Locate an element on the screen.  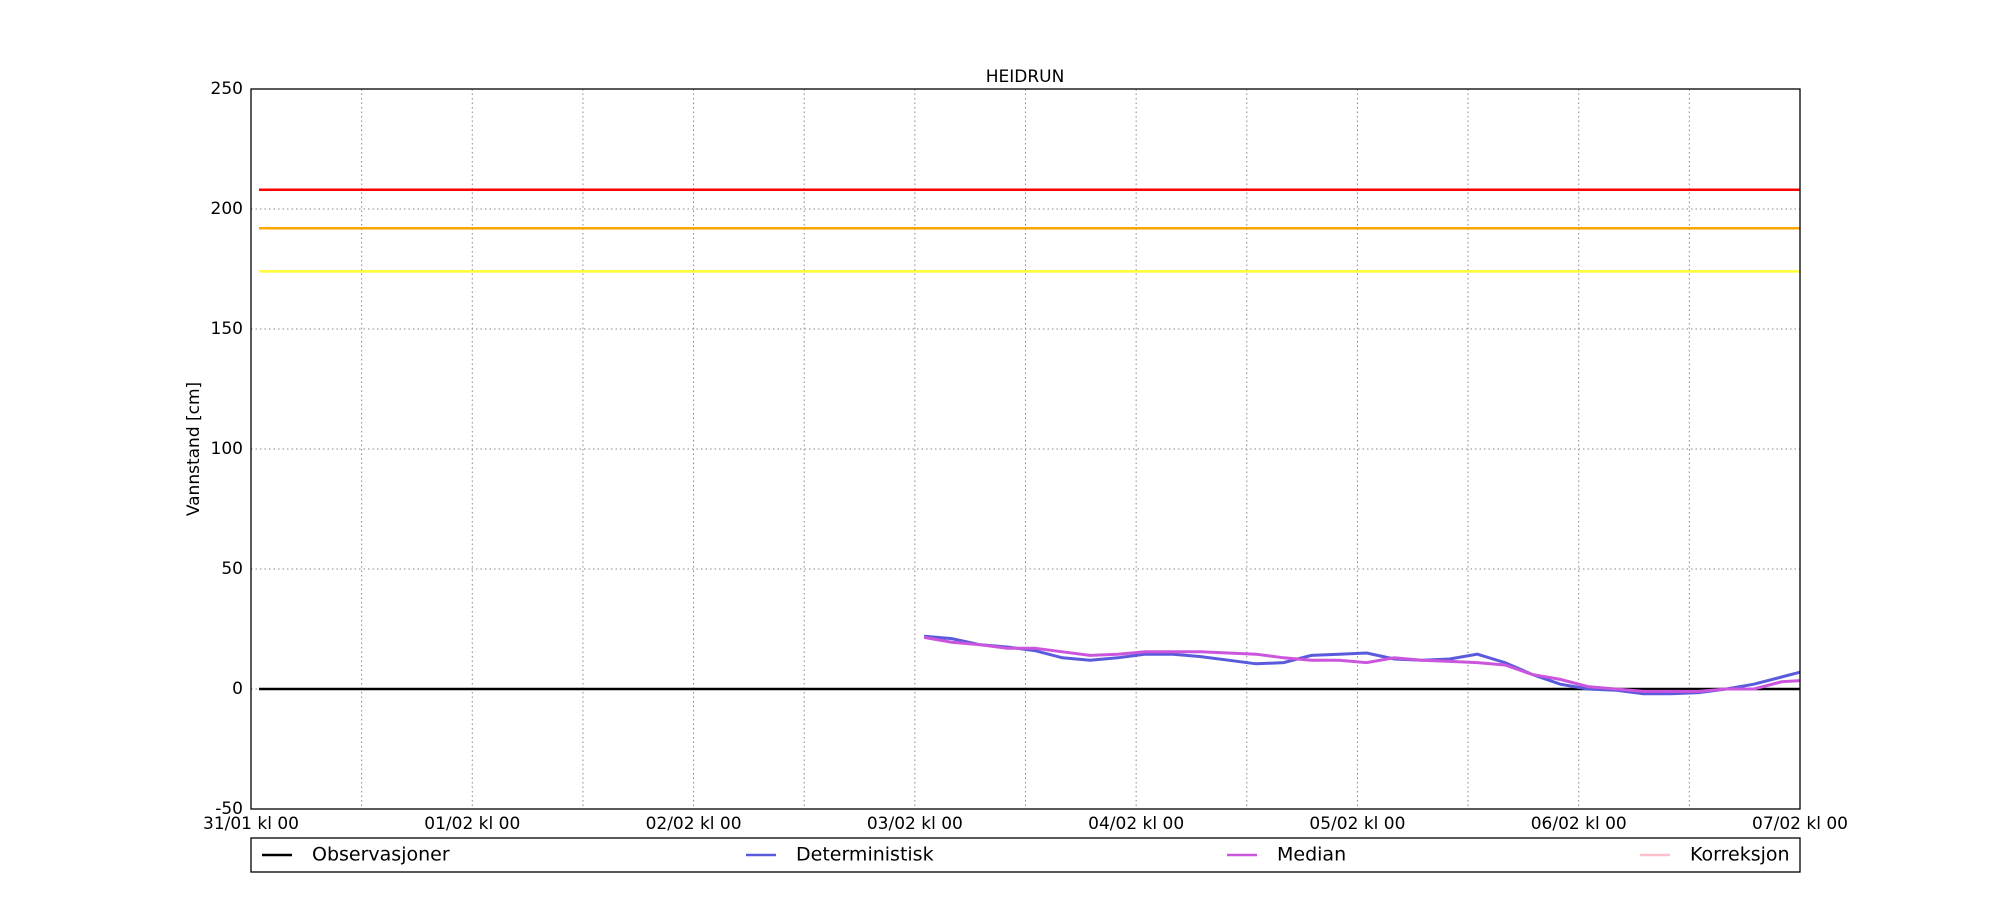
y-tick-label: 100 is located at coordinates (227, 449).